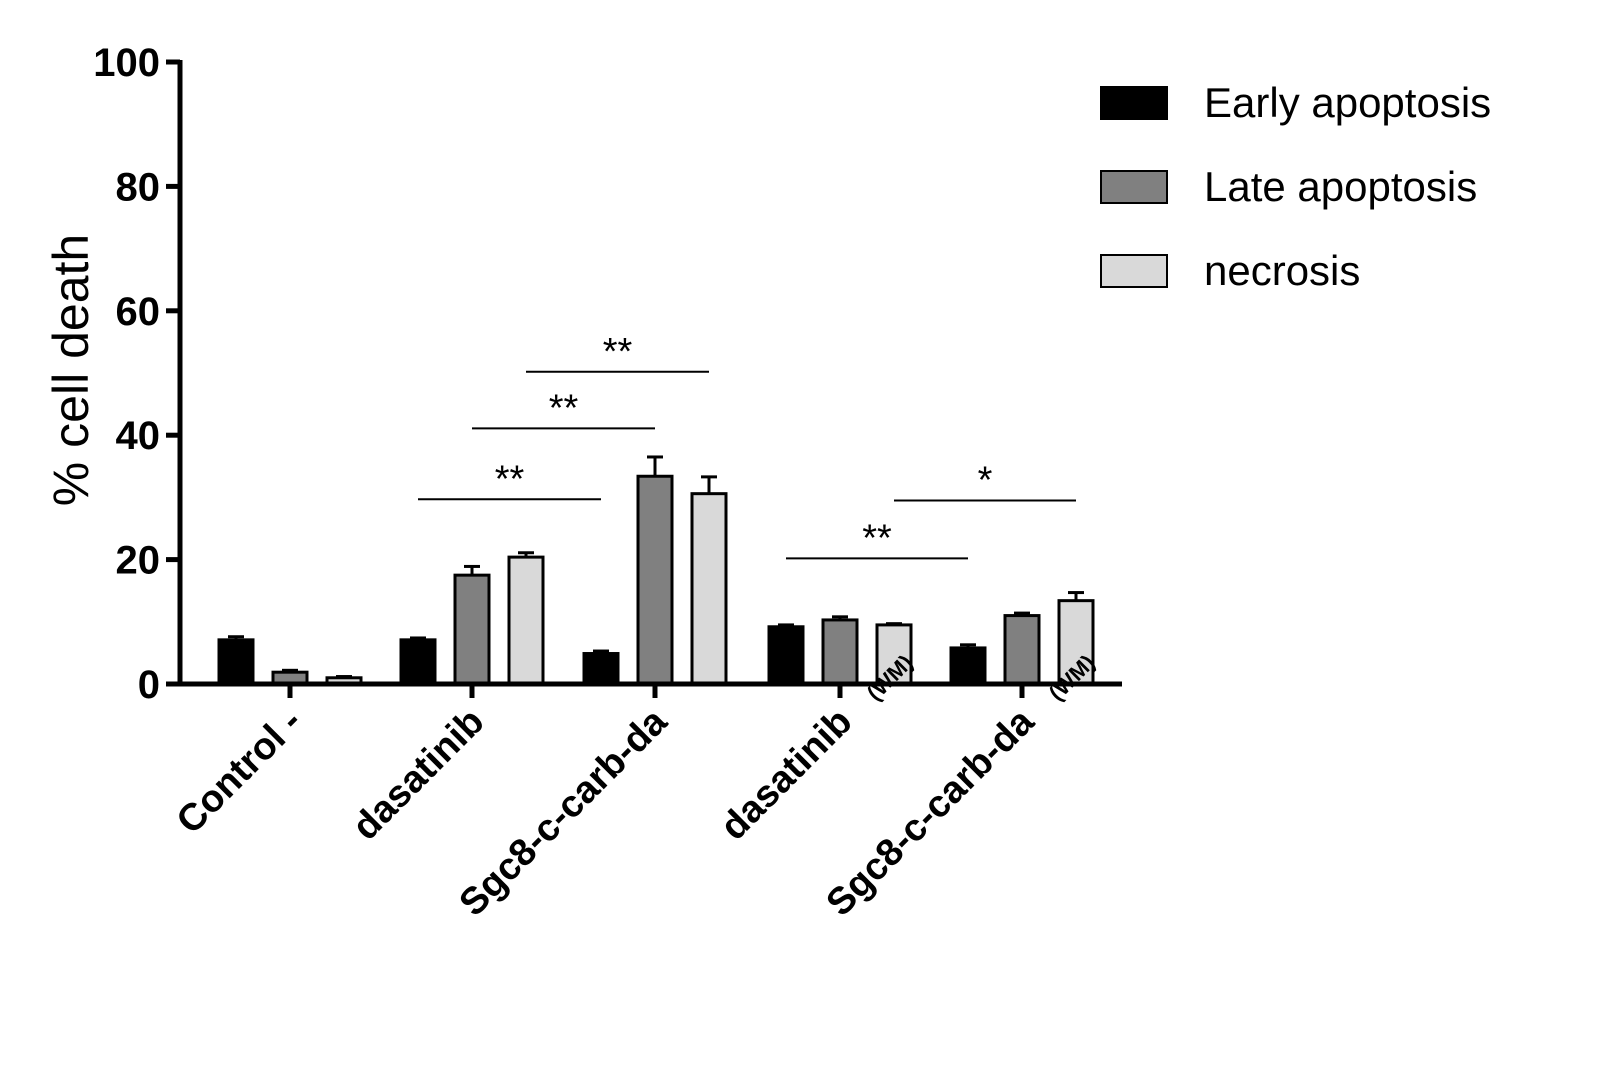  What do you see at coordinates (240, 772) in the screenshot?
I see `x-tick-label: Control -` at bounding box center [240, 772].